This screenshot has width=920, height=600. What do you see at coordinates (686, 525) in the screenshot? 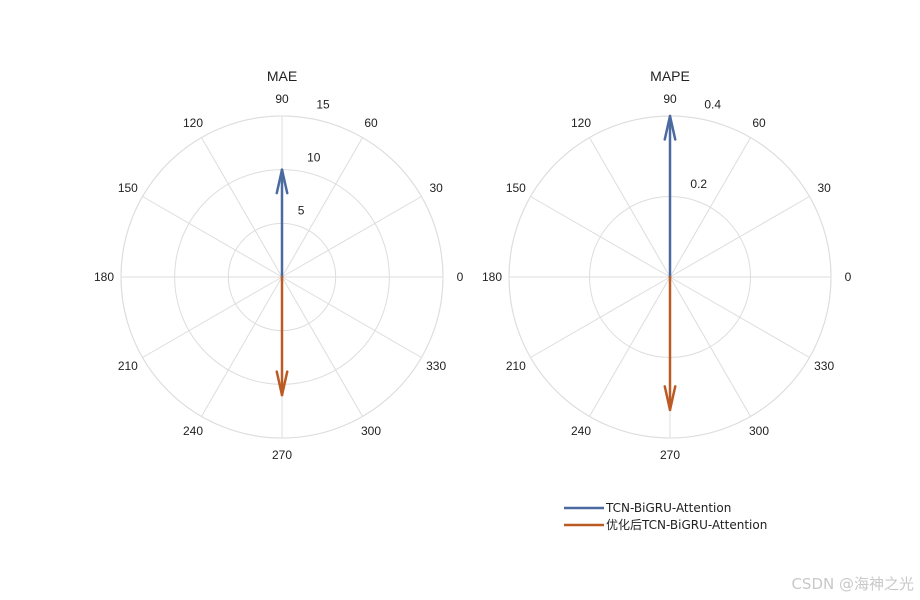
I see `legend-label-2: 优化后TCN-BiGRU-Attention` at bounding box center [686, 525].